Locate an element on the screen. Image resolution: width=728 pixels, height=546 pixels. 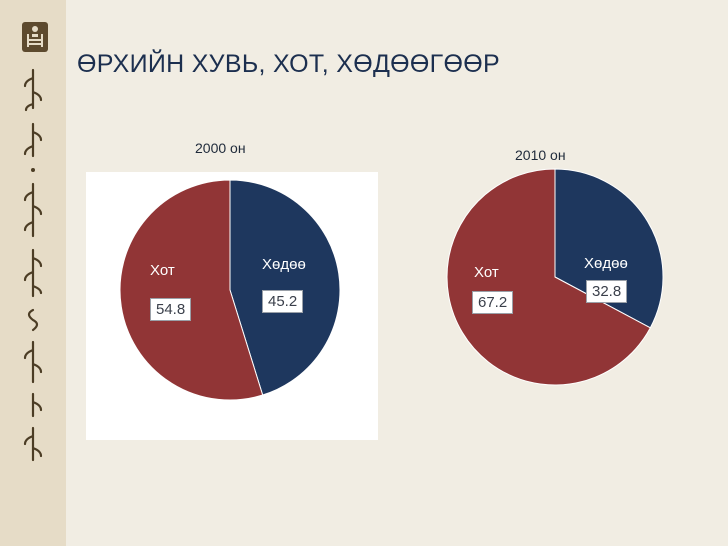
sidebar-decoration is located at coordinates (33, 273).